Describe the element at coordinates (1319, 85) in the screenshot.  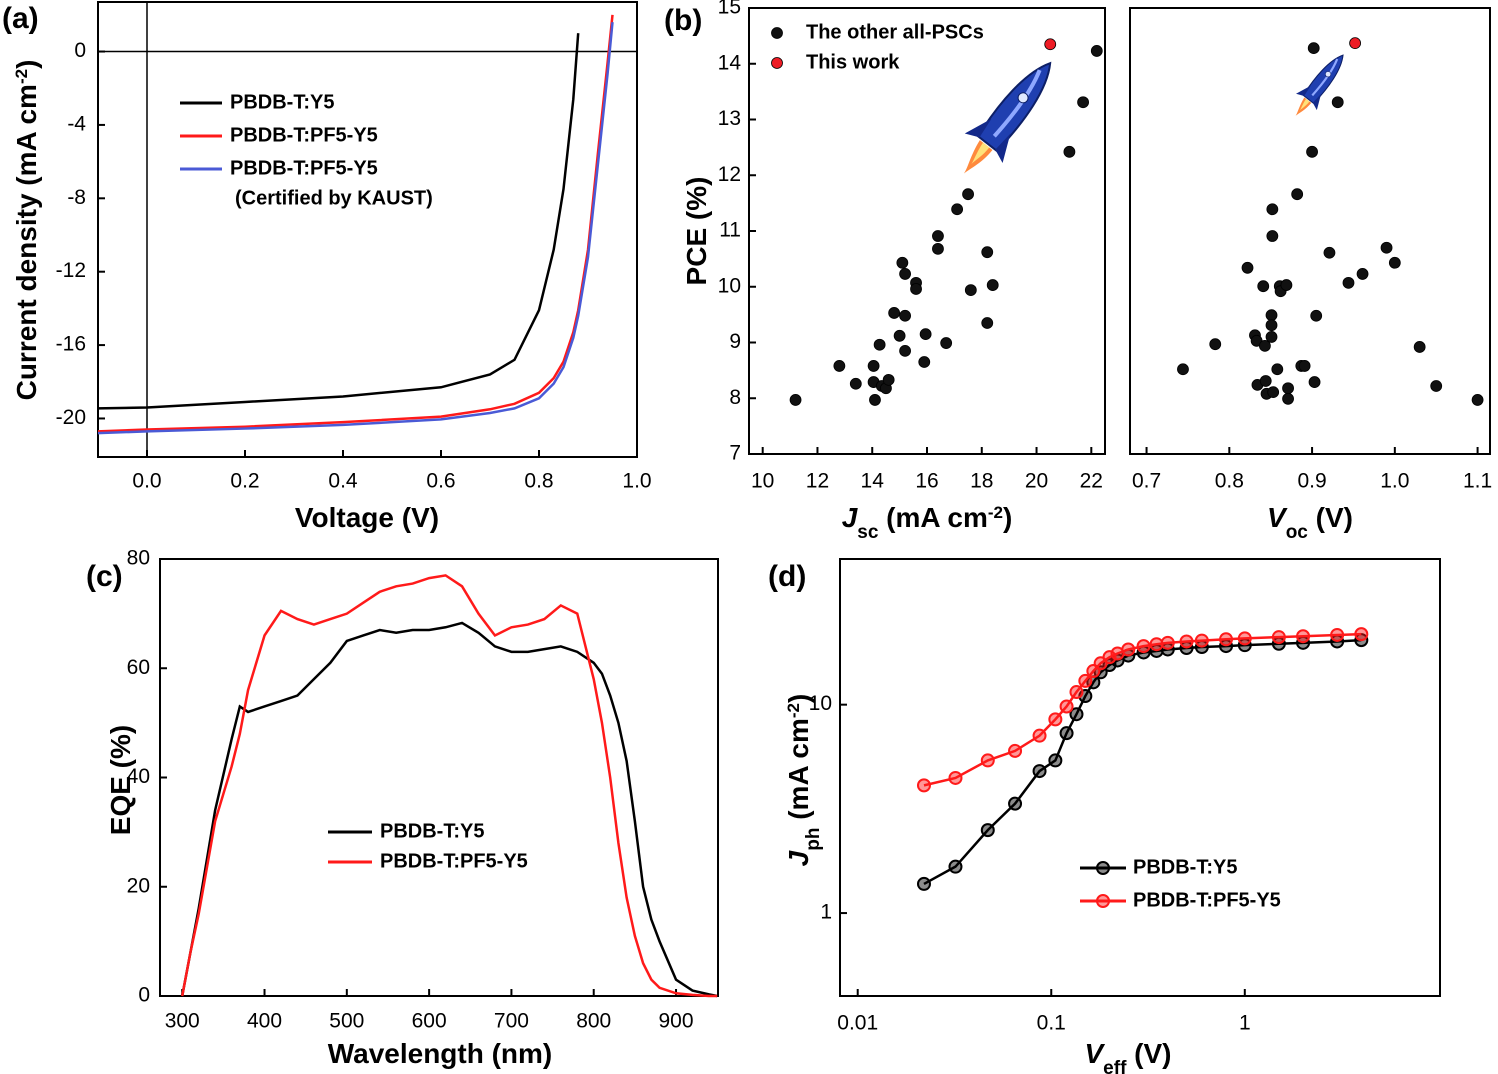
I see `rocket-icon` at that location.